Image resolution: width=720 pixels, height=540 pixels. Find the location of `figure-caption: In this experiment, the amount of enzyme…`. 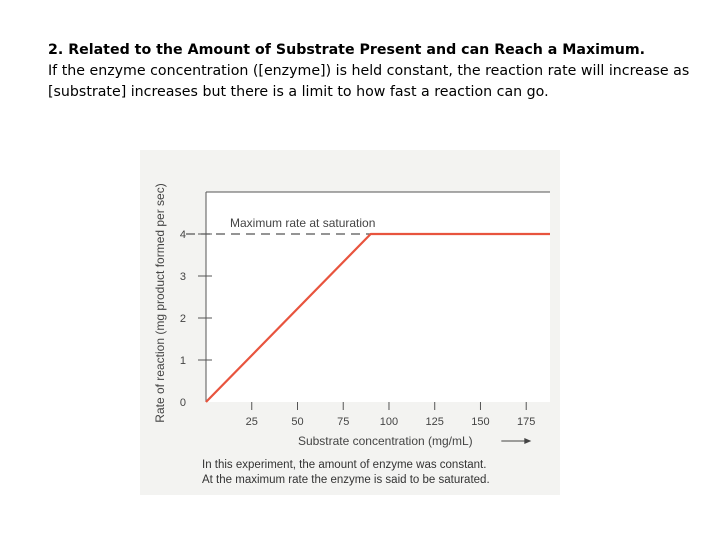

figure-caption: In this experiment, the amount of enzyme… is located at coordinates (377, 473).